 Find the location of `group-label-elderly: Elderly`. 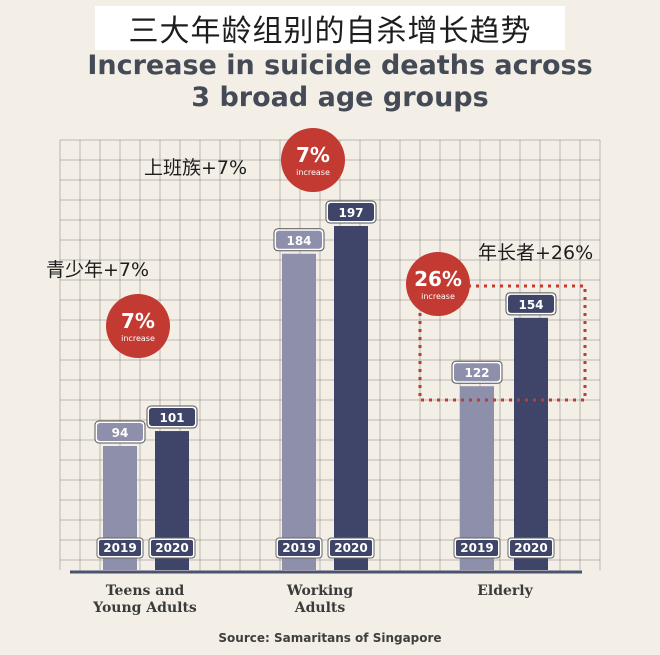

group-label-elderly: Elderly is located at coordinates (505, 591).